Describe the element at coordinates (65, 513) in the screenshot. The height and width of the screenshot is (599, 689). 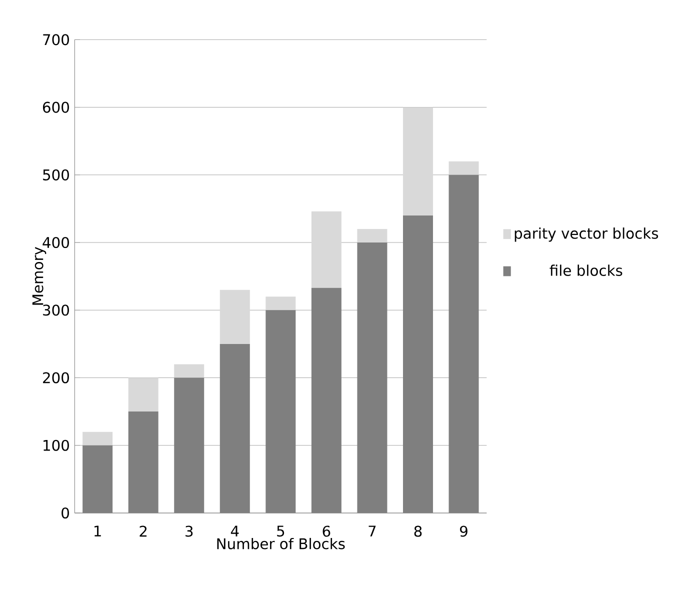
I see `y-tick-label: 0` at that location.